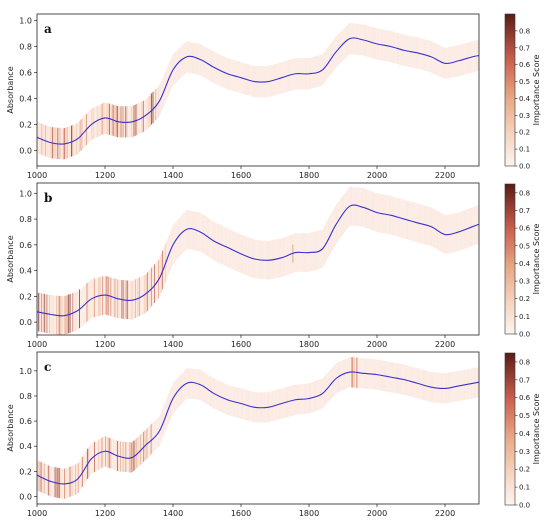 This screenshot has width=550, height=526. Describe the element at coordinates (525, 99) in the screenshot. I see `colorbar-tick-label: 0.4` at that location.